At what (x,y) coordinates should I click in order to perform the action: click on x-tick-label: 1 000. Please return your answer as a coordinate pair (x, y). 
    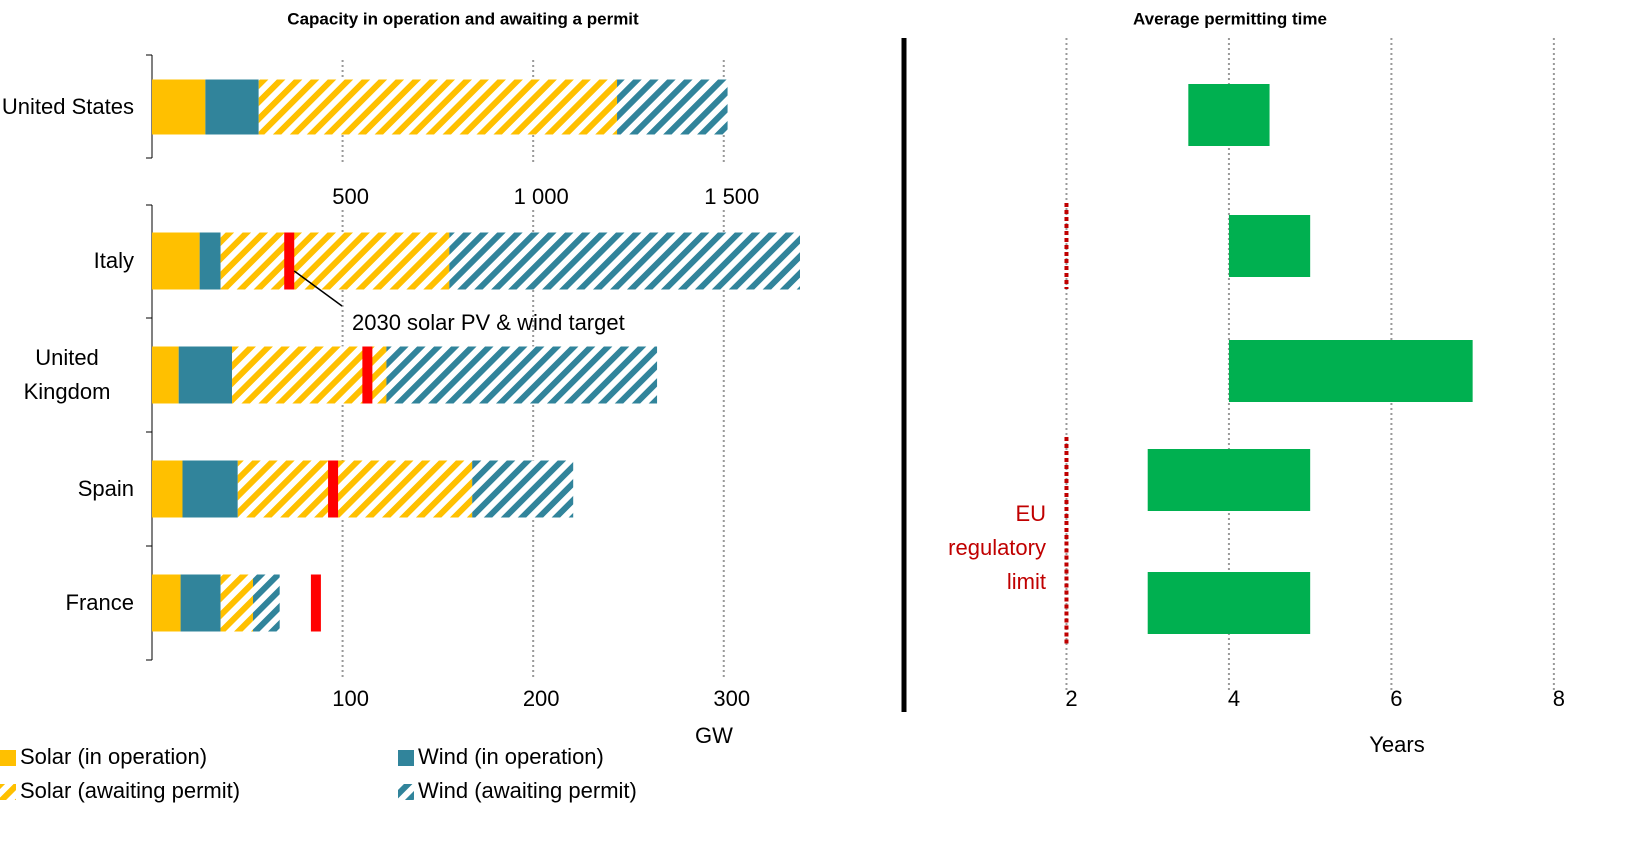
    Looking at the image, I should click on (541, 196).